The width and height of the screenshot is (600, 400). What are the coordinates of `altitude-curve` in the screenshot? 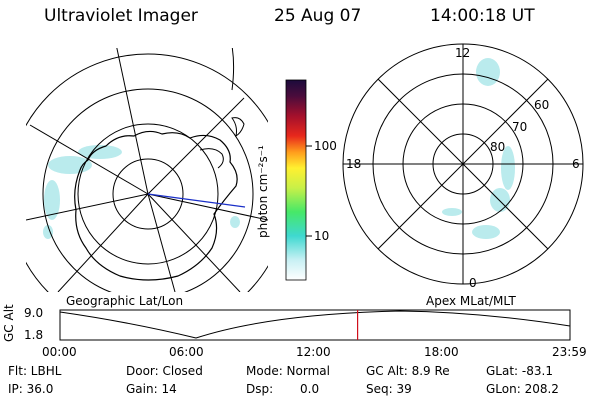 It's located at (315, 324).